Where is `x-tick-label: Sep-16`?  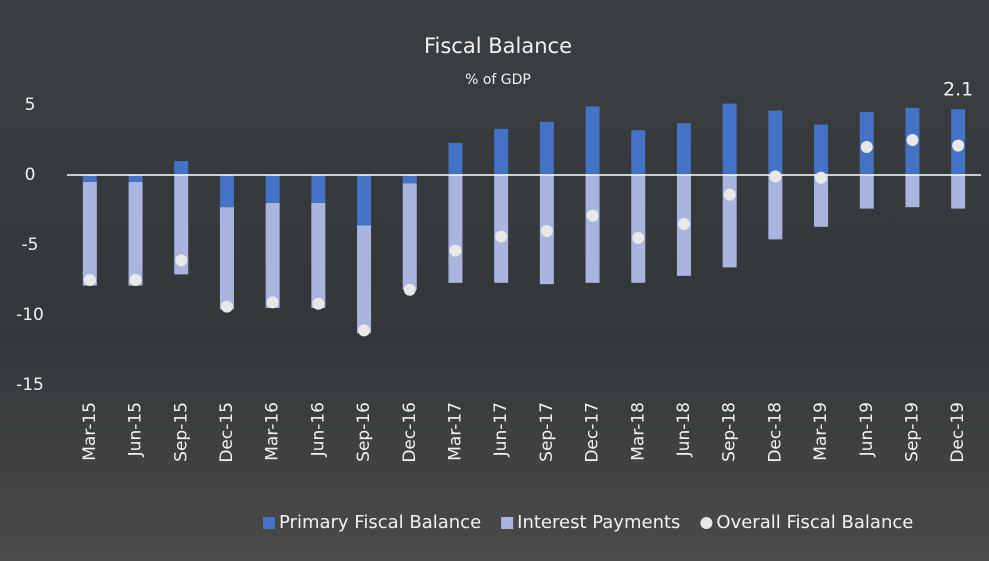 x-tick-label: Sep-16 is located at coordinates (364, 432).